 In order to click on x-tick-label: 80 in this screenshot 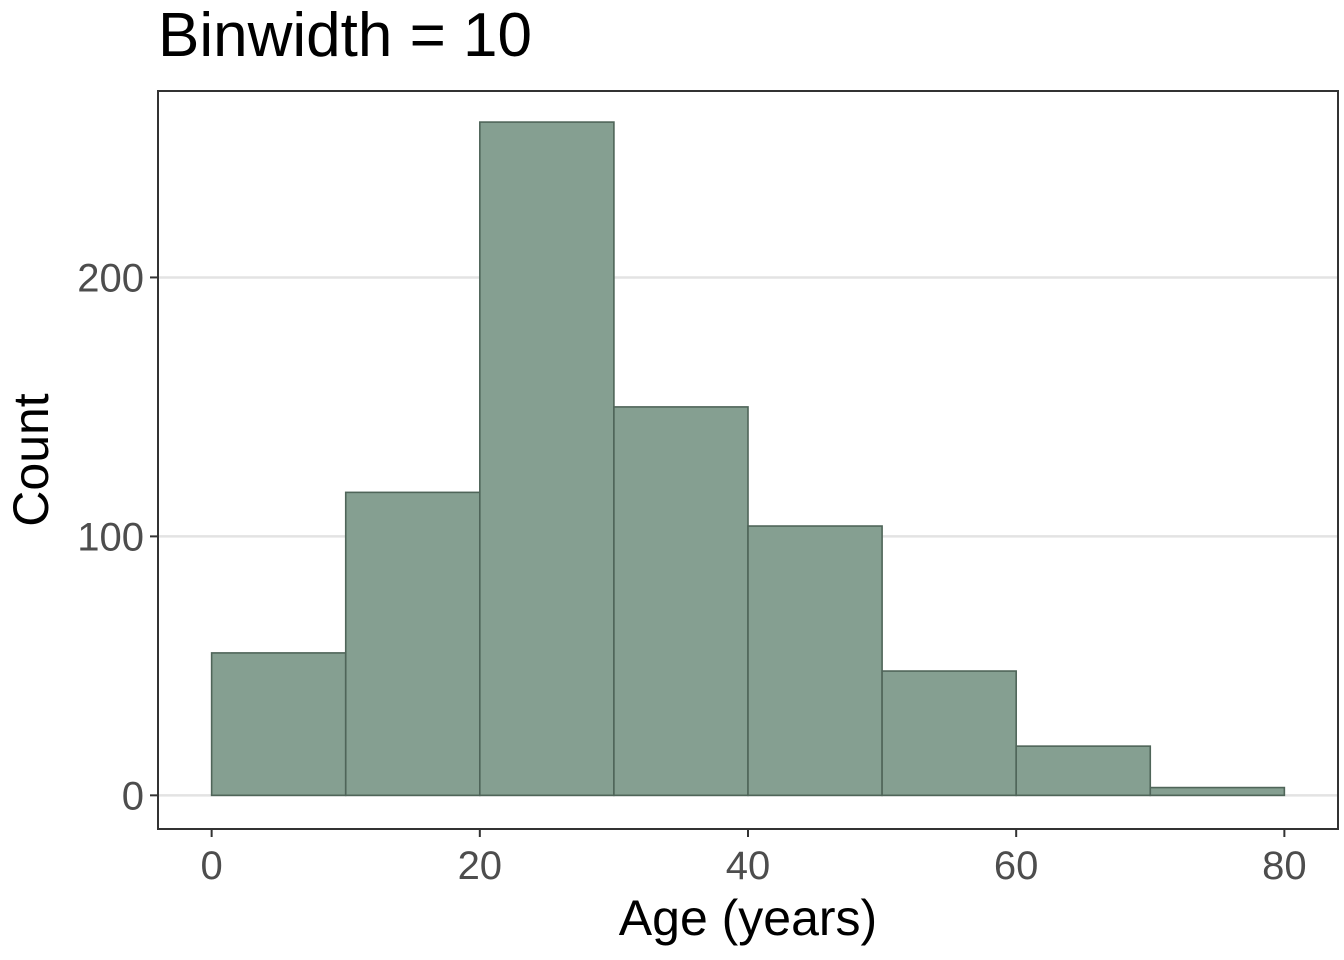, I will do `click(1284, 866)`.